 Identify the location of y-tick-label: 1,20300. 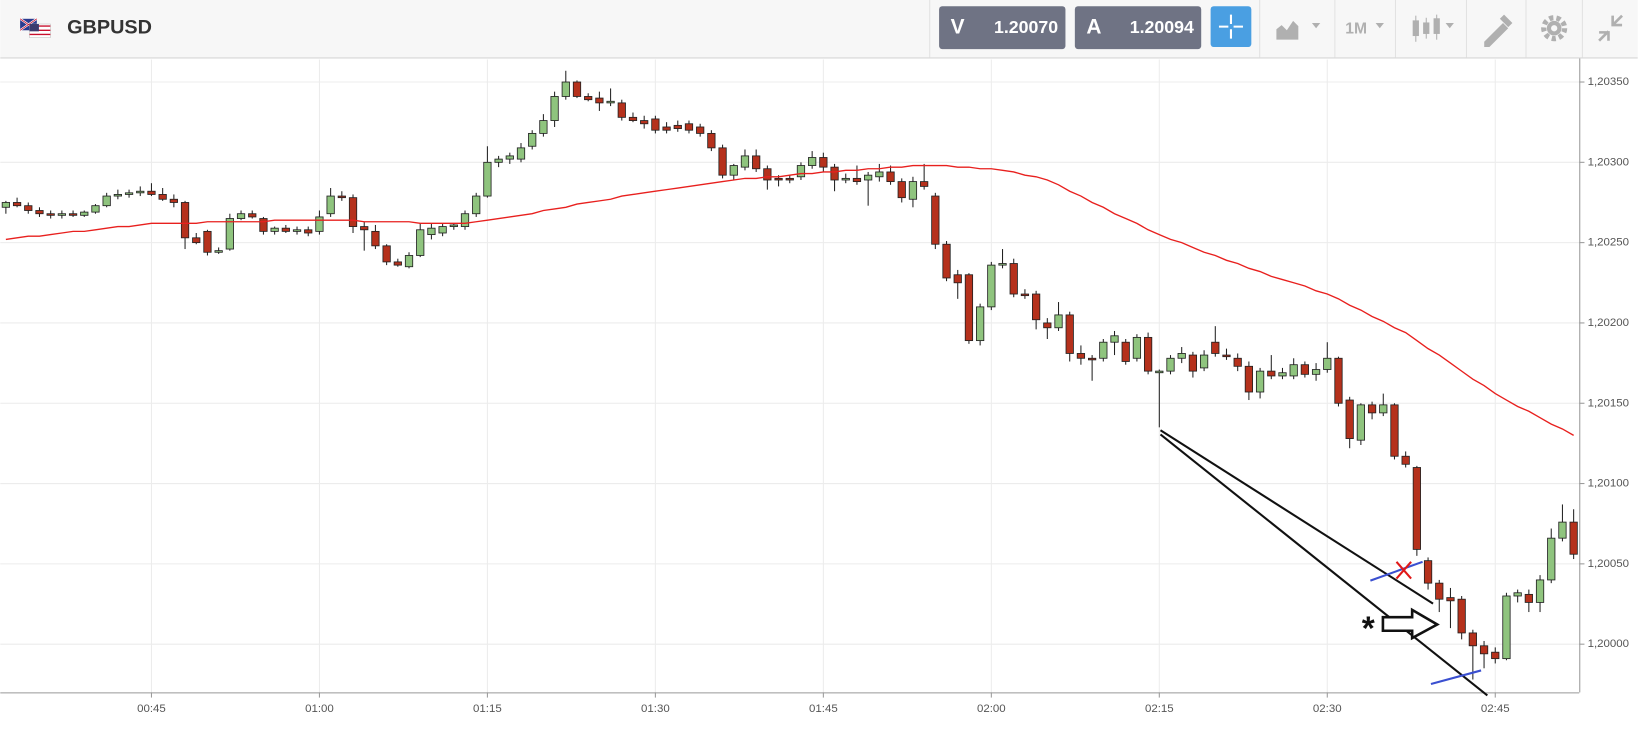
(1608, 162).